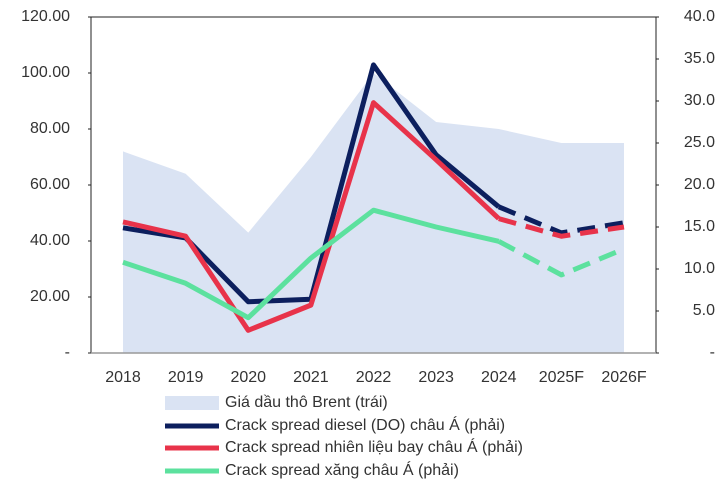 The image size is (724, 483). What do you see at coordinates (699, 184) in the screenshot?
I see `y2-tick-label: 20.0` at bounding box center [699, 184].